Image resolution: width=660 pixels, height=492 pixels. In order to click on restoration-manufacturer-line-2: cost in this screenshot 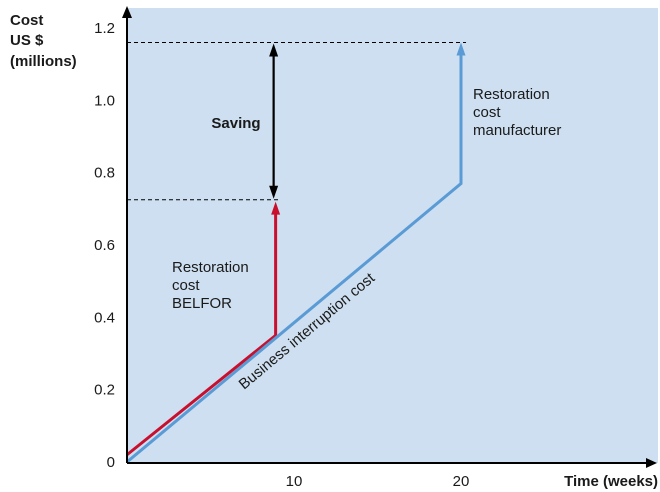, I will do `click(487, 112)`.